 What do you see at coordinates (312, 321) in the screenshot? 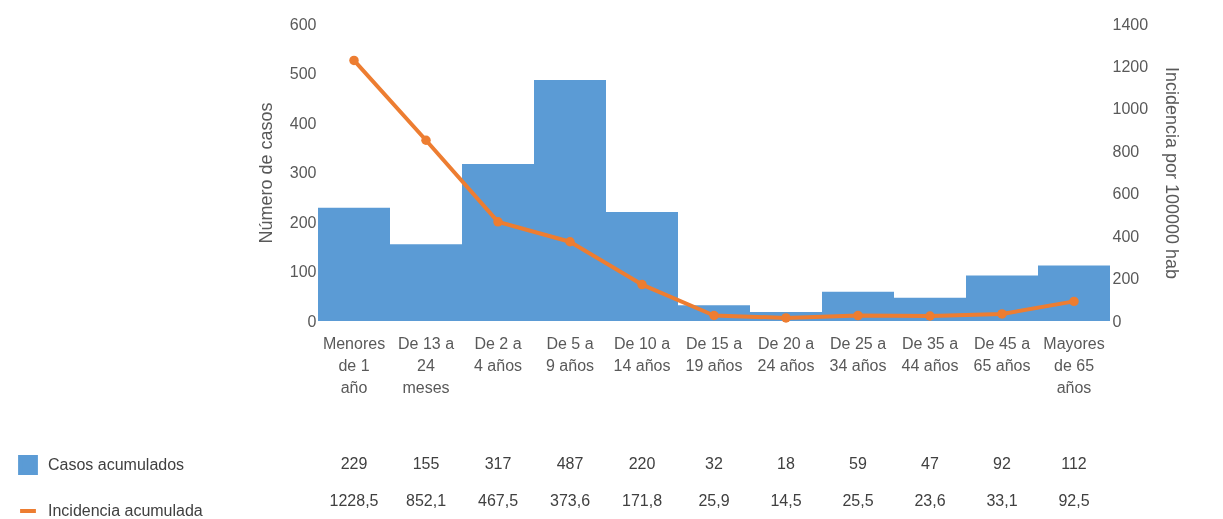
I see `y-tick-label: 0` at bounding box center [312, 321].